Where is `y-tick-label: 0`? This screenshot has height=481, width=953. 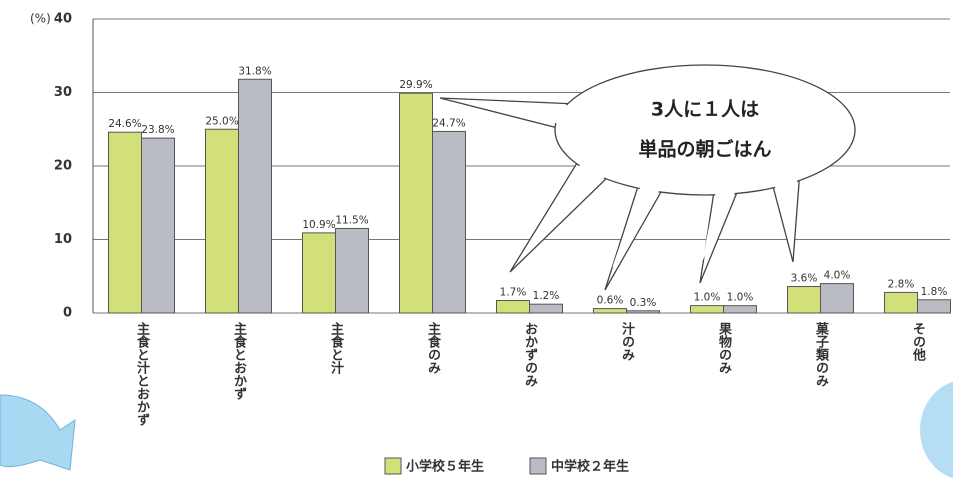
y-tick-label: 0 is located at coordinates (67, 313).